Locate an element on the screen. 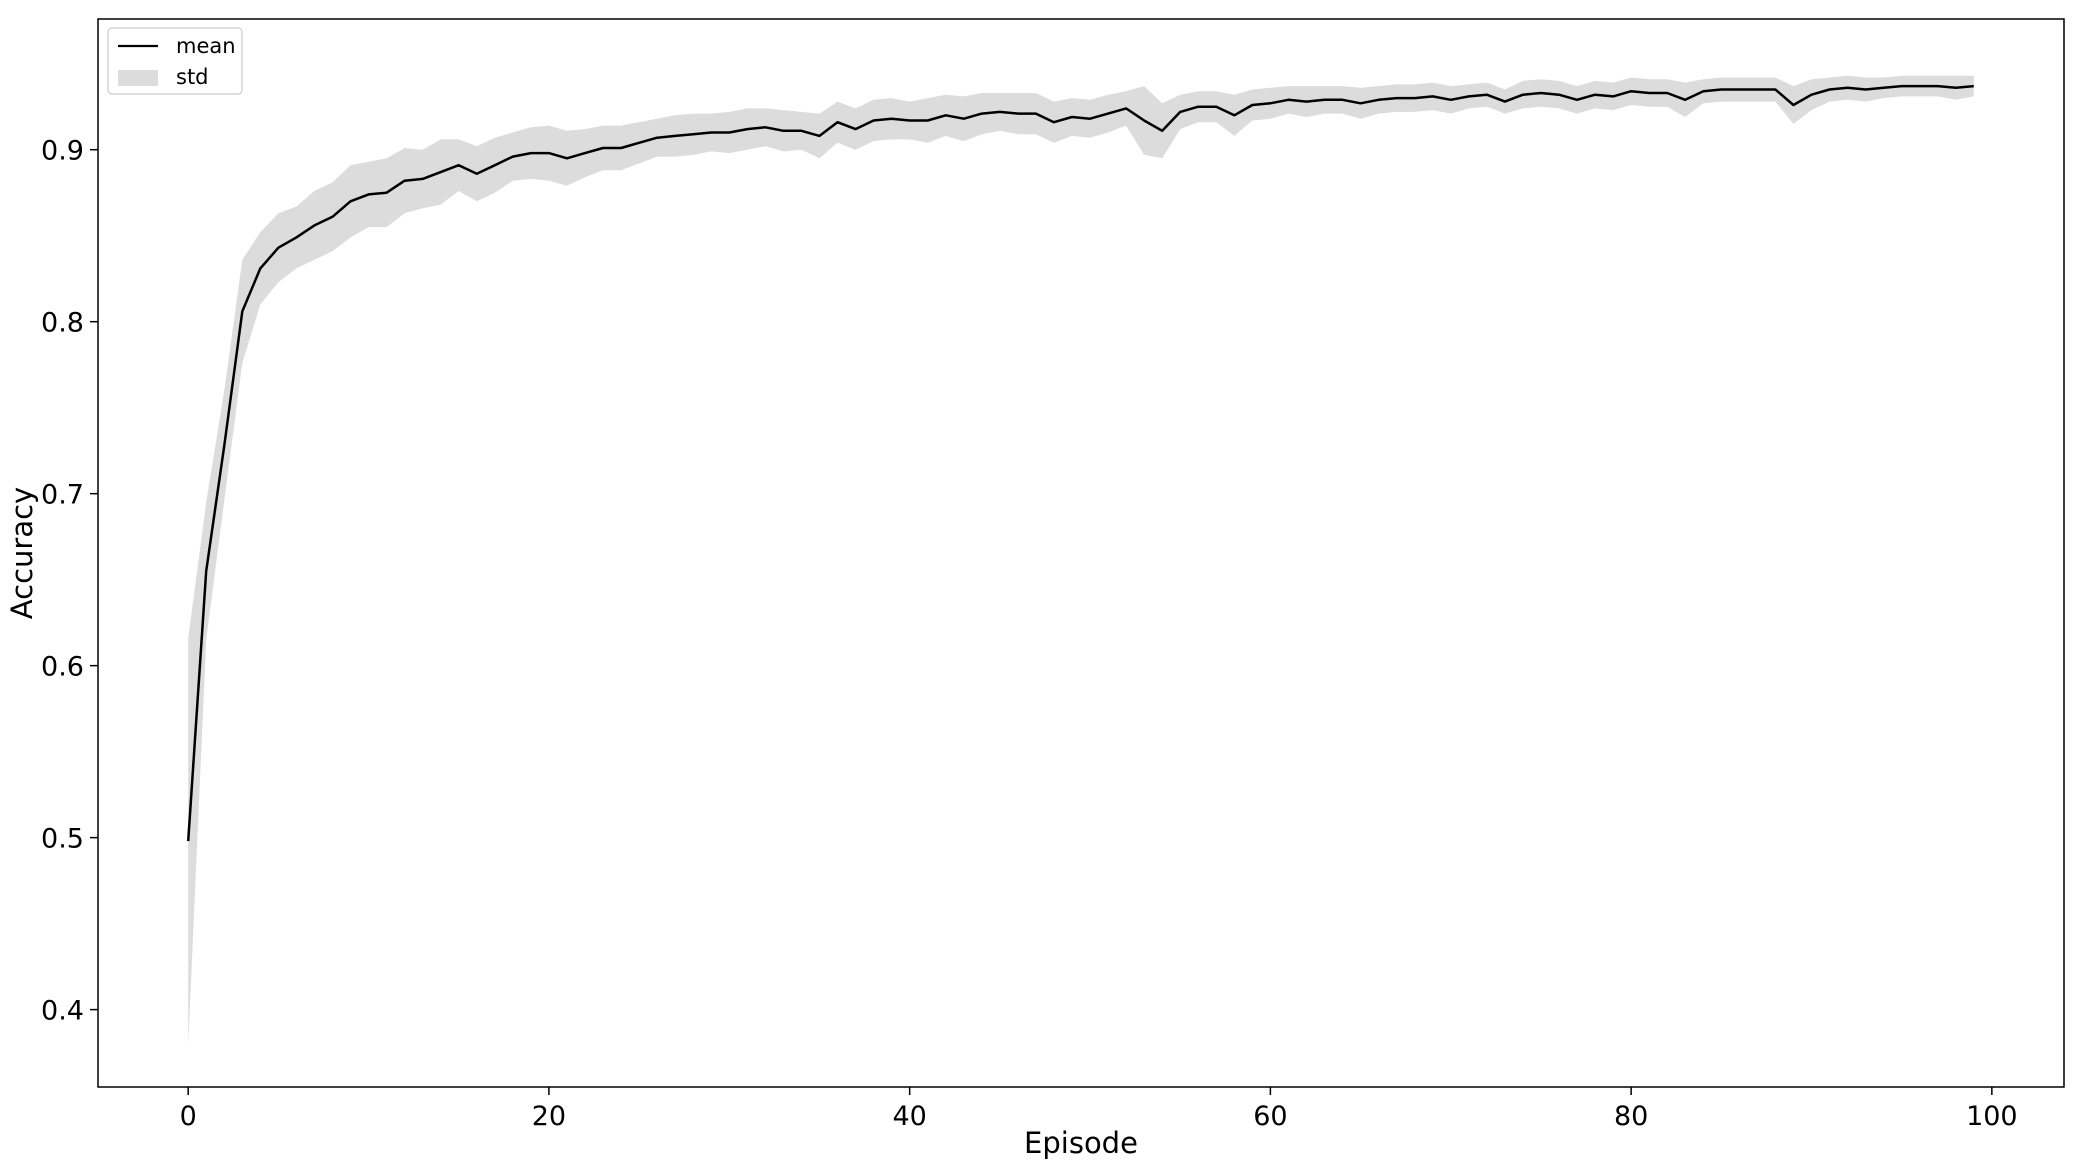  x-tick-label: 80 is located at coordinates (1631, 1116).